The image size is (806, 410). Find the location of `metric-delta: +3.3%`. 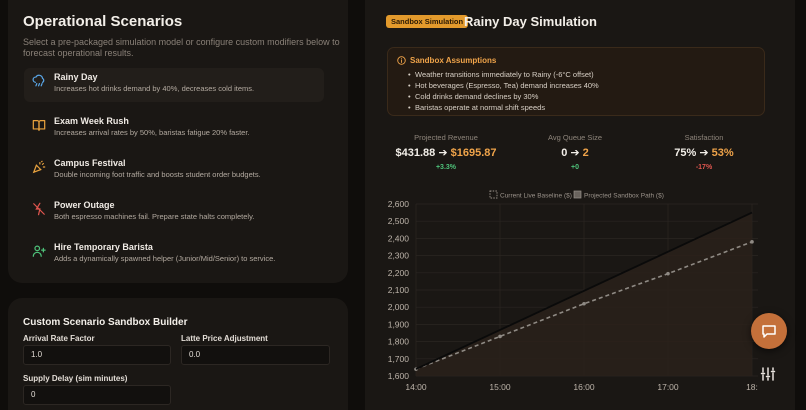

metric-delta: +3.3% is located at coordinates (446, 167).